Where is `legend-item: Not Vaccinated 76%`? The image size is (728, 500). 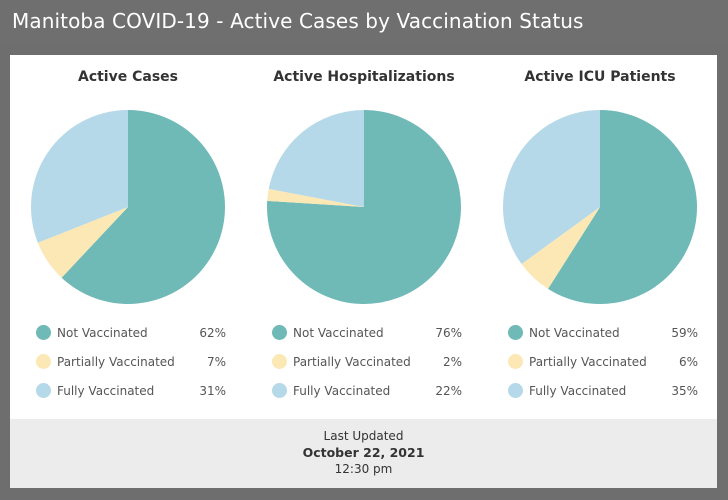 legend-item: Not Vaccinated 76% is located at coordinates (367, 337).